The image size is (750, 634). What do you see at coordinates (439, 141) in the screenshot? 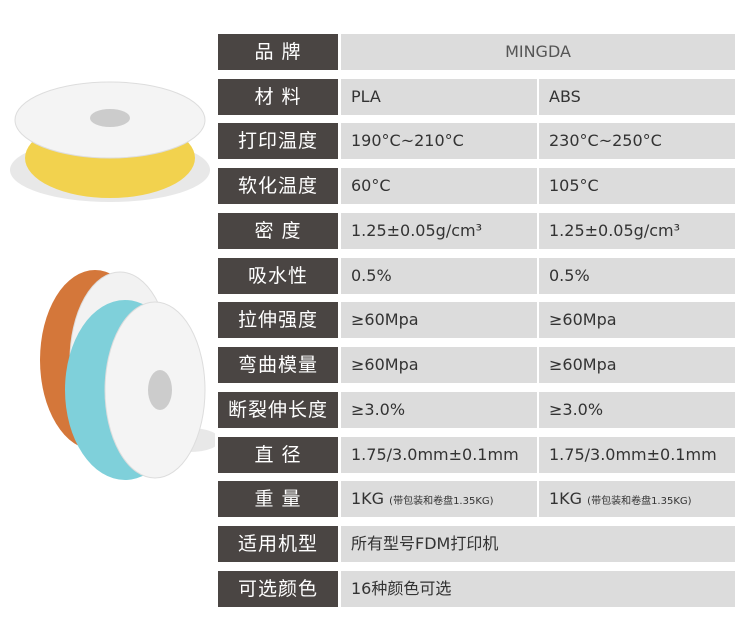
I see `pla-value: 190°C~210°C` at bounding box center [439, 141].